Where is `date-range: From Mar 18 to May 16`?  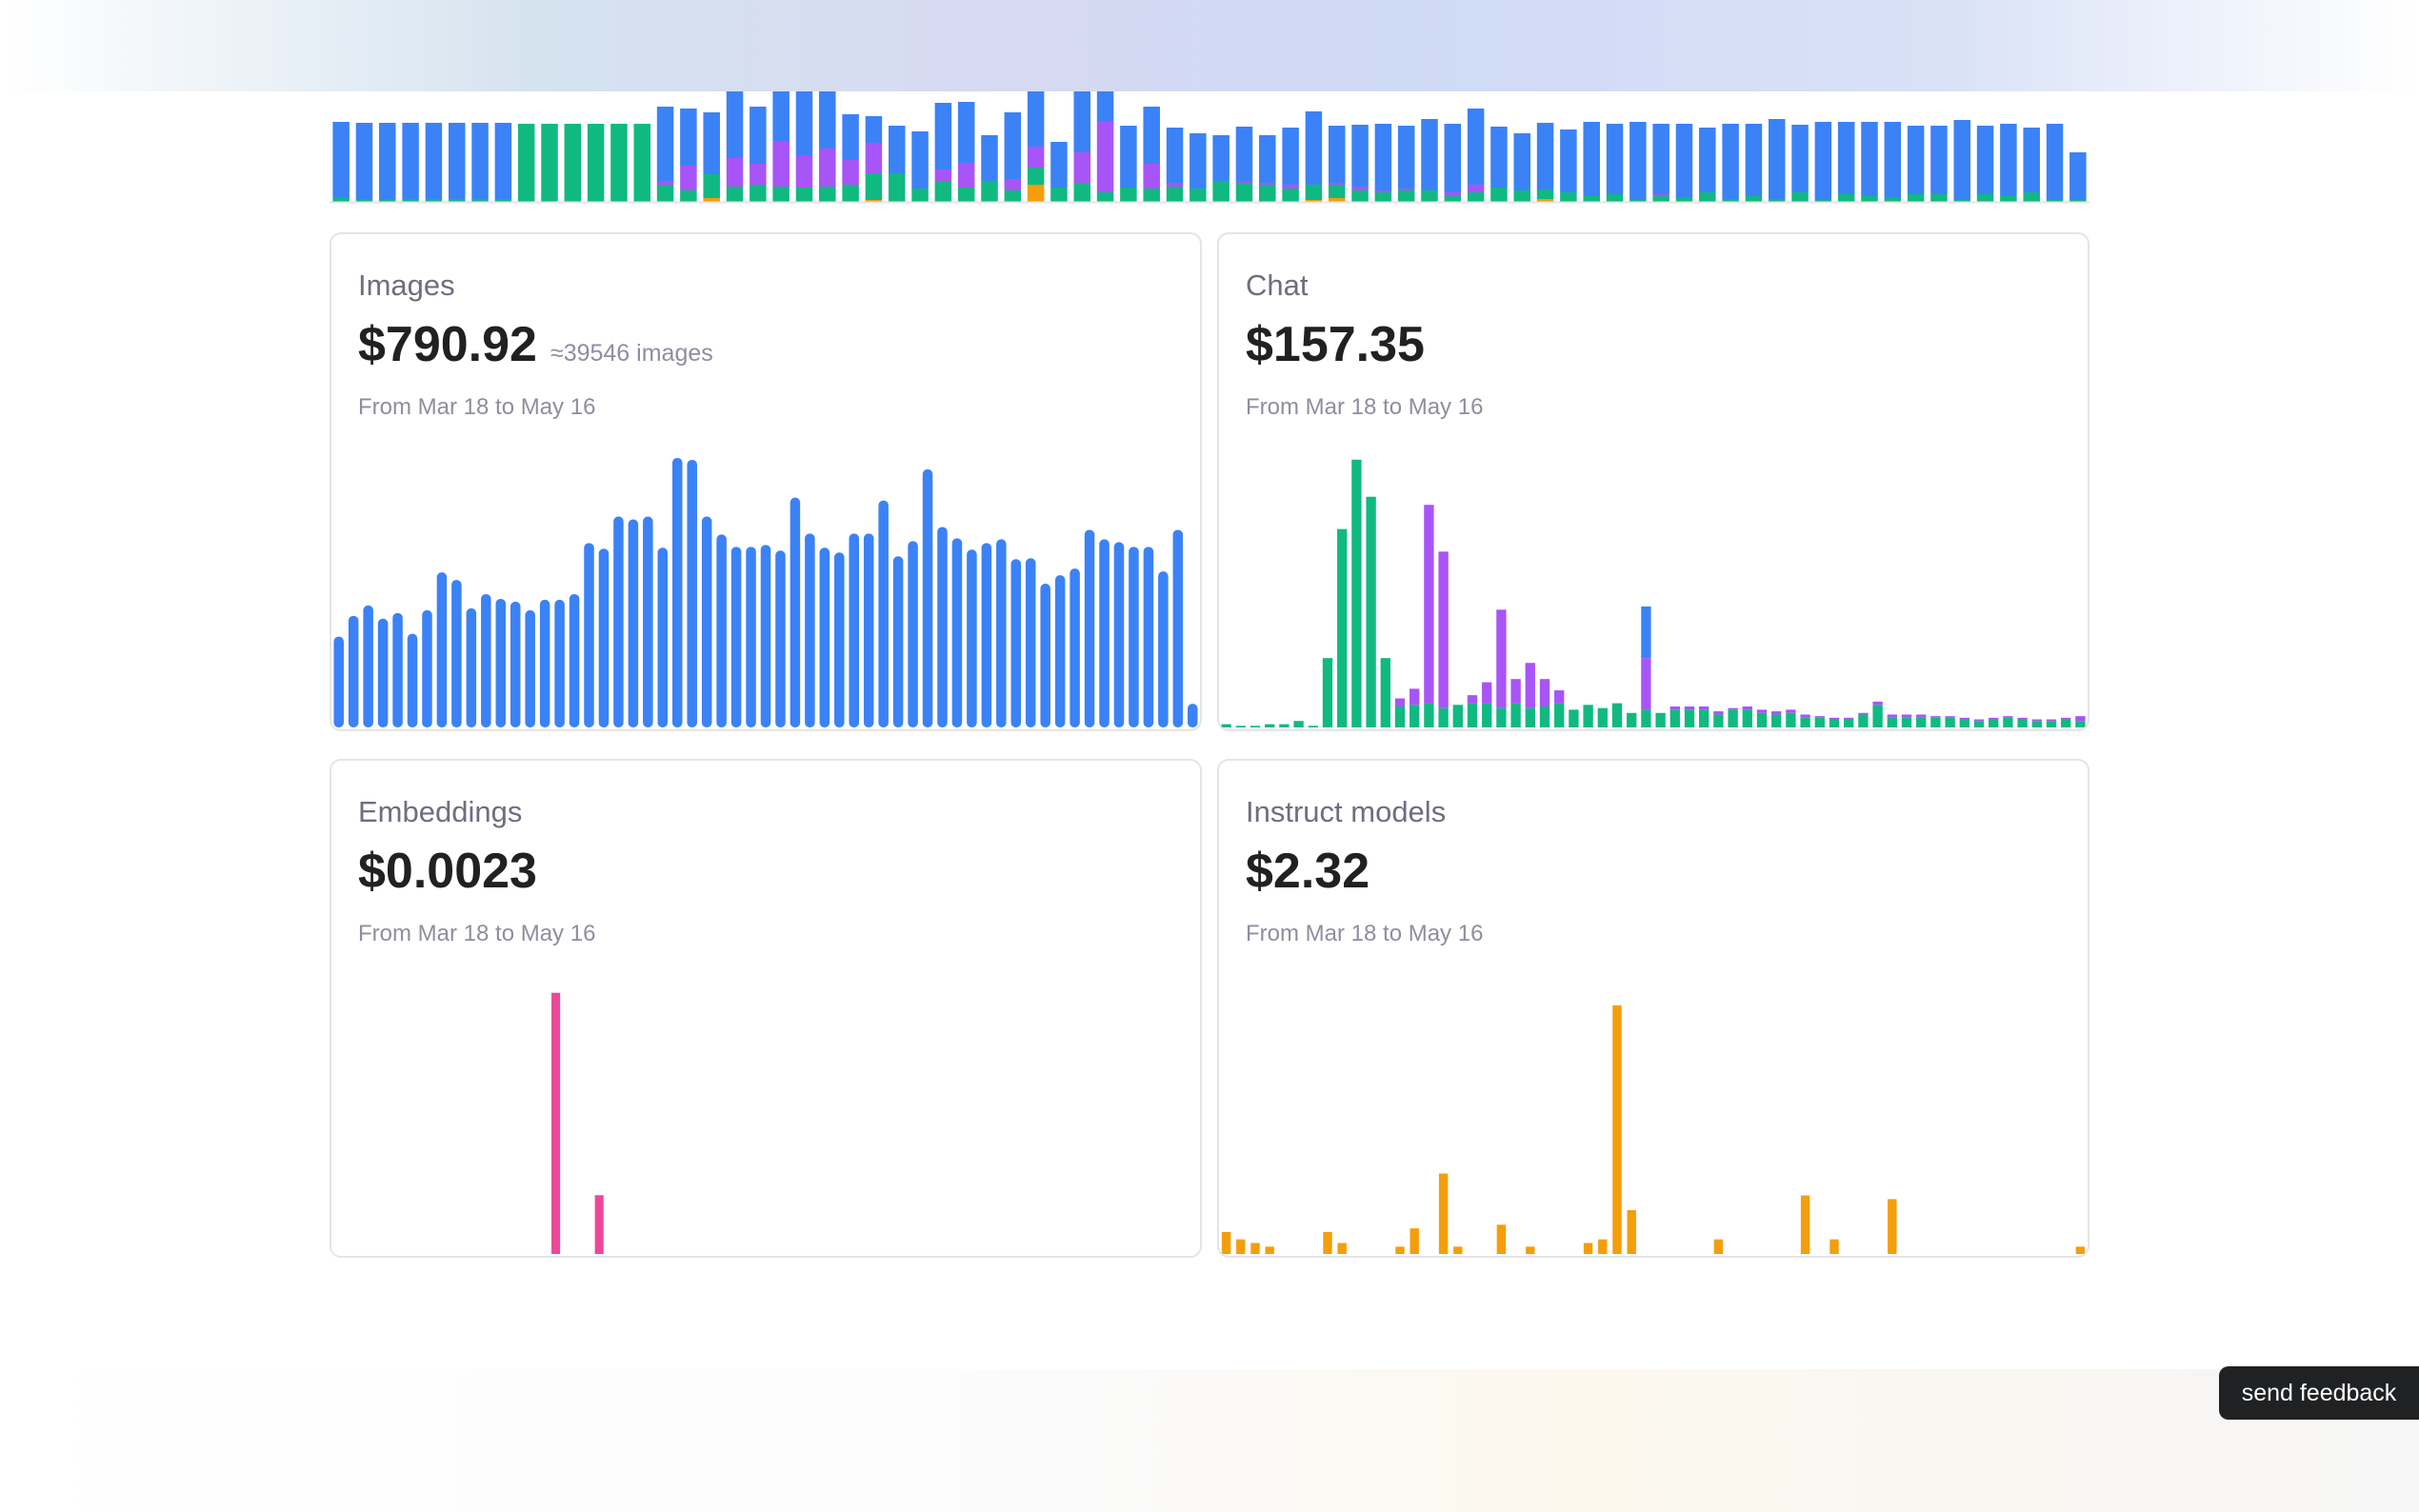 date-range: From Mar 18 to May 16 is located at coordinates (477, 407).